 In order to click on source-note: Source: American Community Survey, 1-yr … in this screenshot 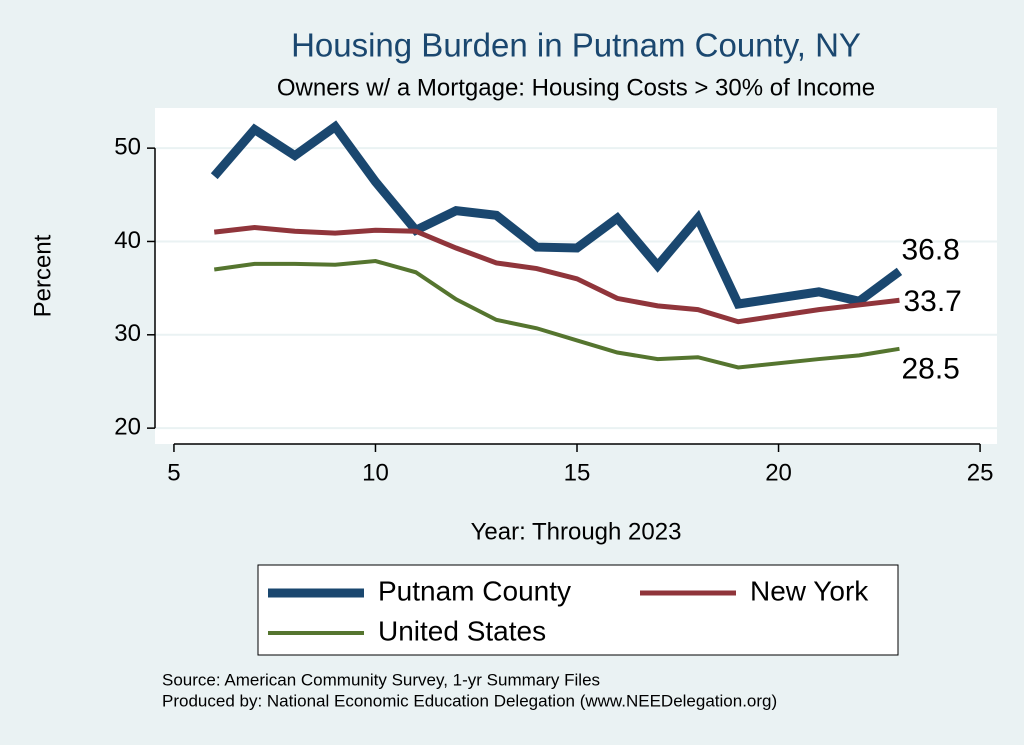, I will do `click(381, 679)`.